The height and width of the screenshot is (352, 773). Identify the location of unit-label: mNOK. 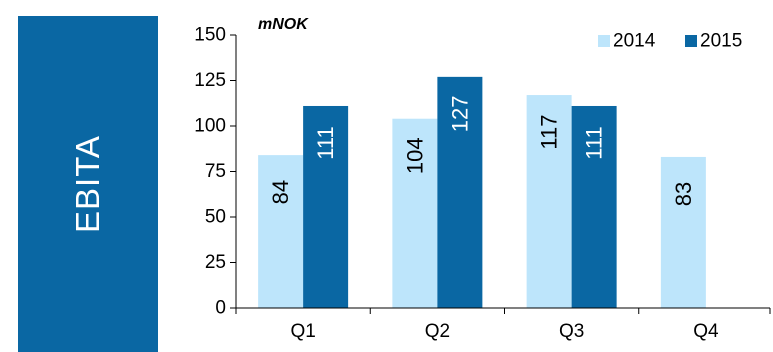
(283, 24).